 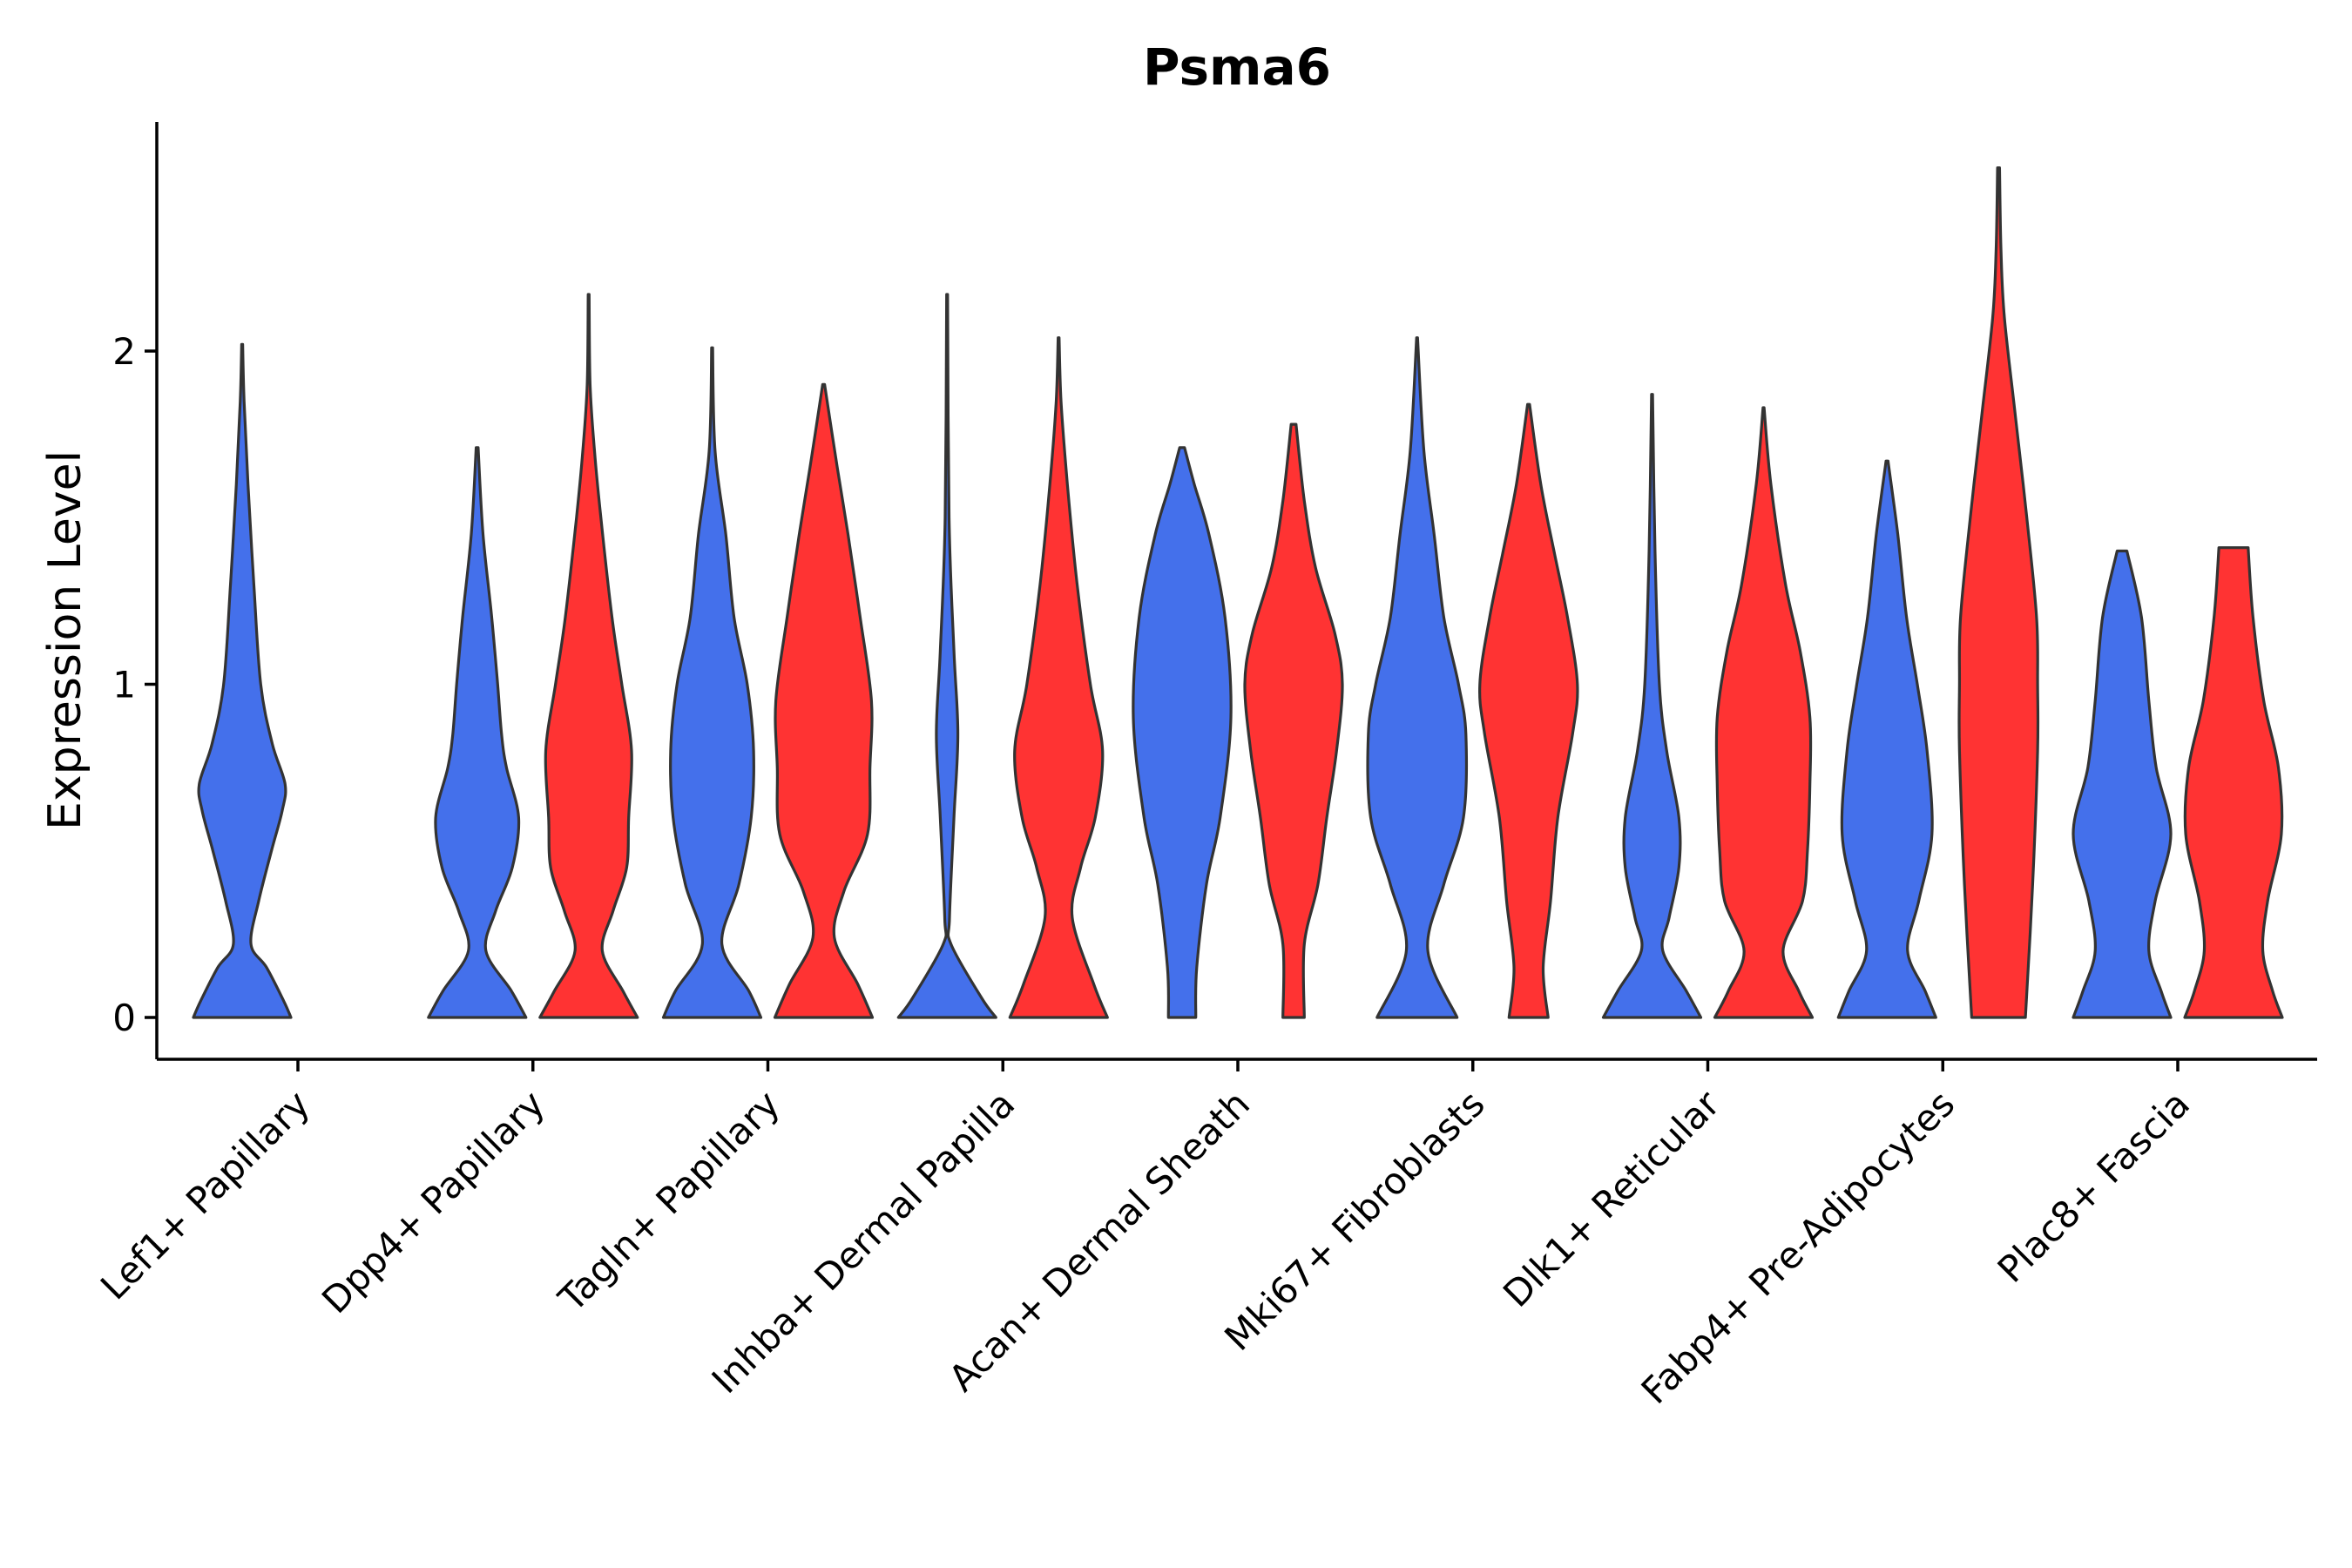 I want to click on x-tick-label: Dlk1+ Reticular, so click(x=1611, y=1198).